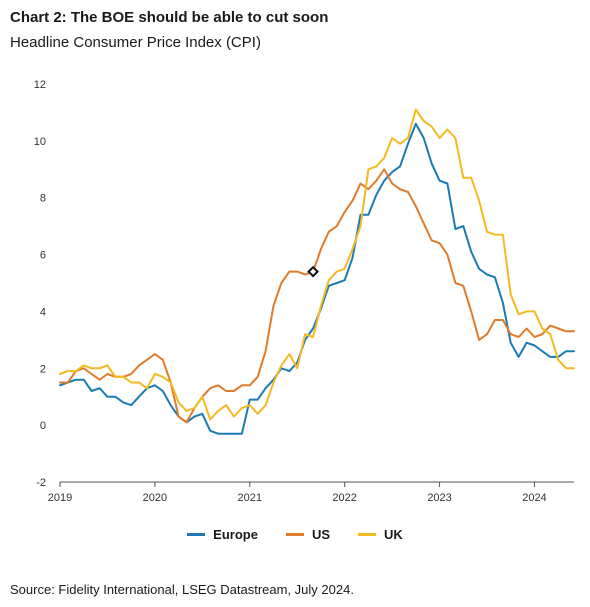 The height and width of the screenshot is (607, 590). Describe the element at coordinates (196, 534) in the screenshot. I see `legend-swatch-europe` at that location.